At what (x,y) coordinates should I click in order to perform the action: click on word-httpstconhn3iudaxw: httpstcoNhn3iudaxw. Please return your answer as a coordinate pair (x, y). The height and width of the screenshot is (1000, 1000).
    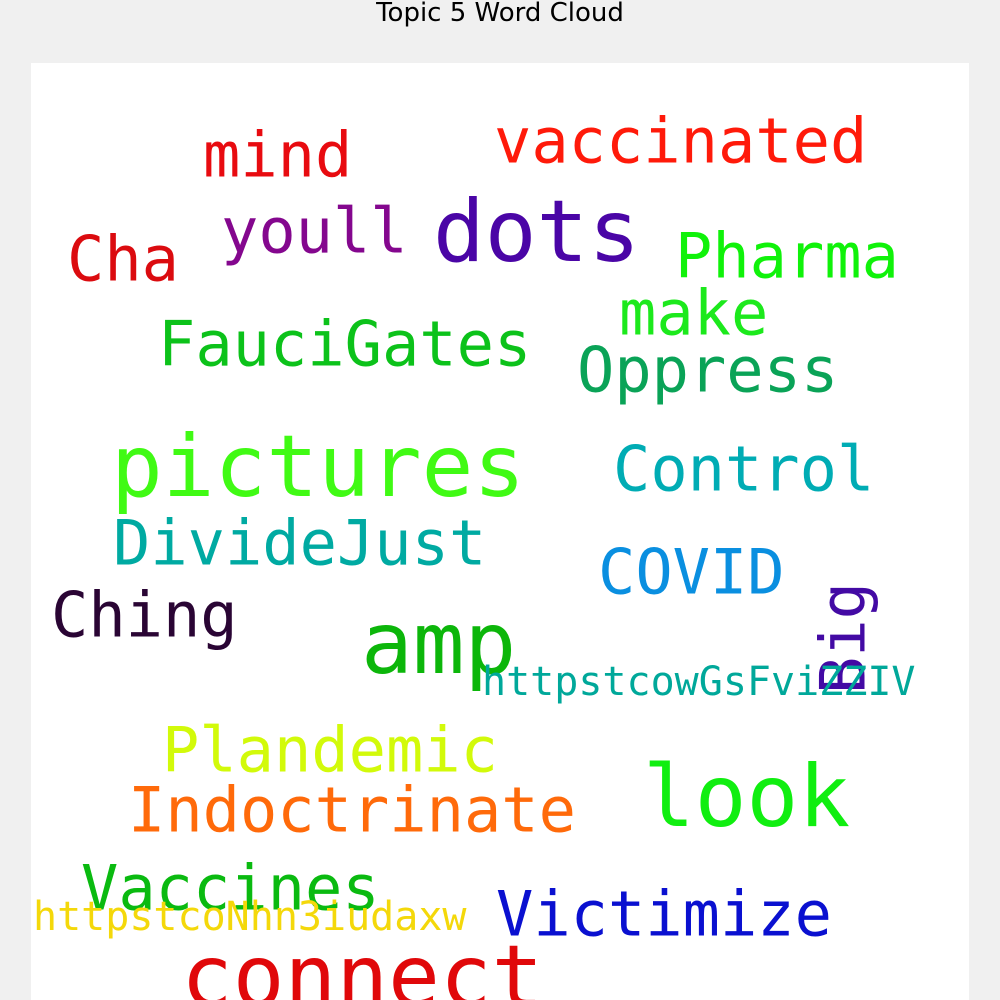
    Looking at the image, I should click on (250, 917).